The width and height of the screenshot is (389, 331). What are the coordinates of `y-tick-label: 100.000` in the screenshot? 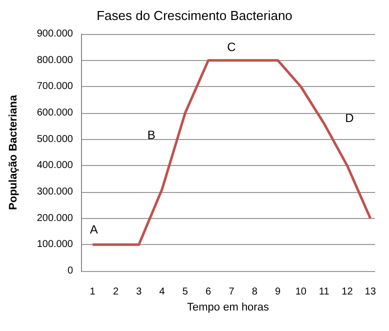 It's located at (55, 244).